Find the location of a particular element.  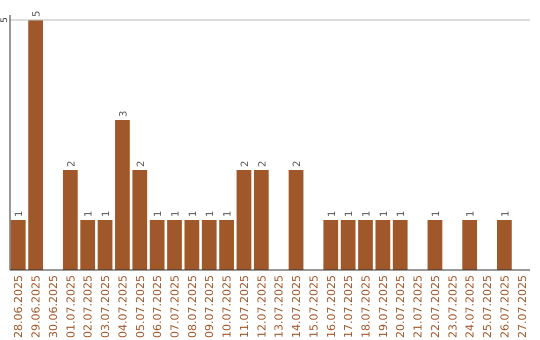

data-label: 5 is located at coordinates (37, 13).